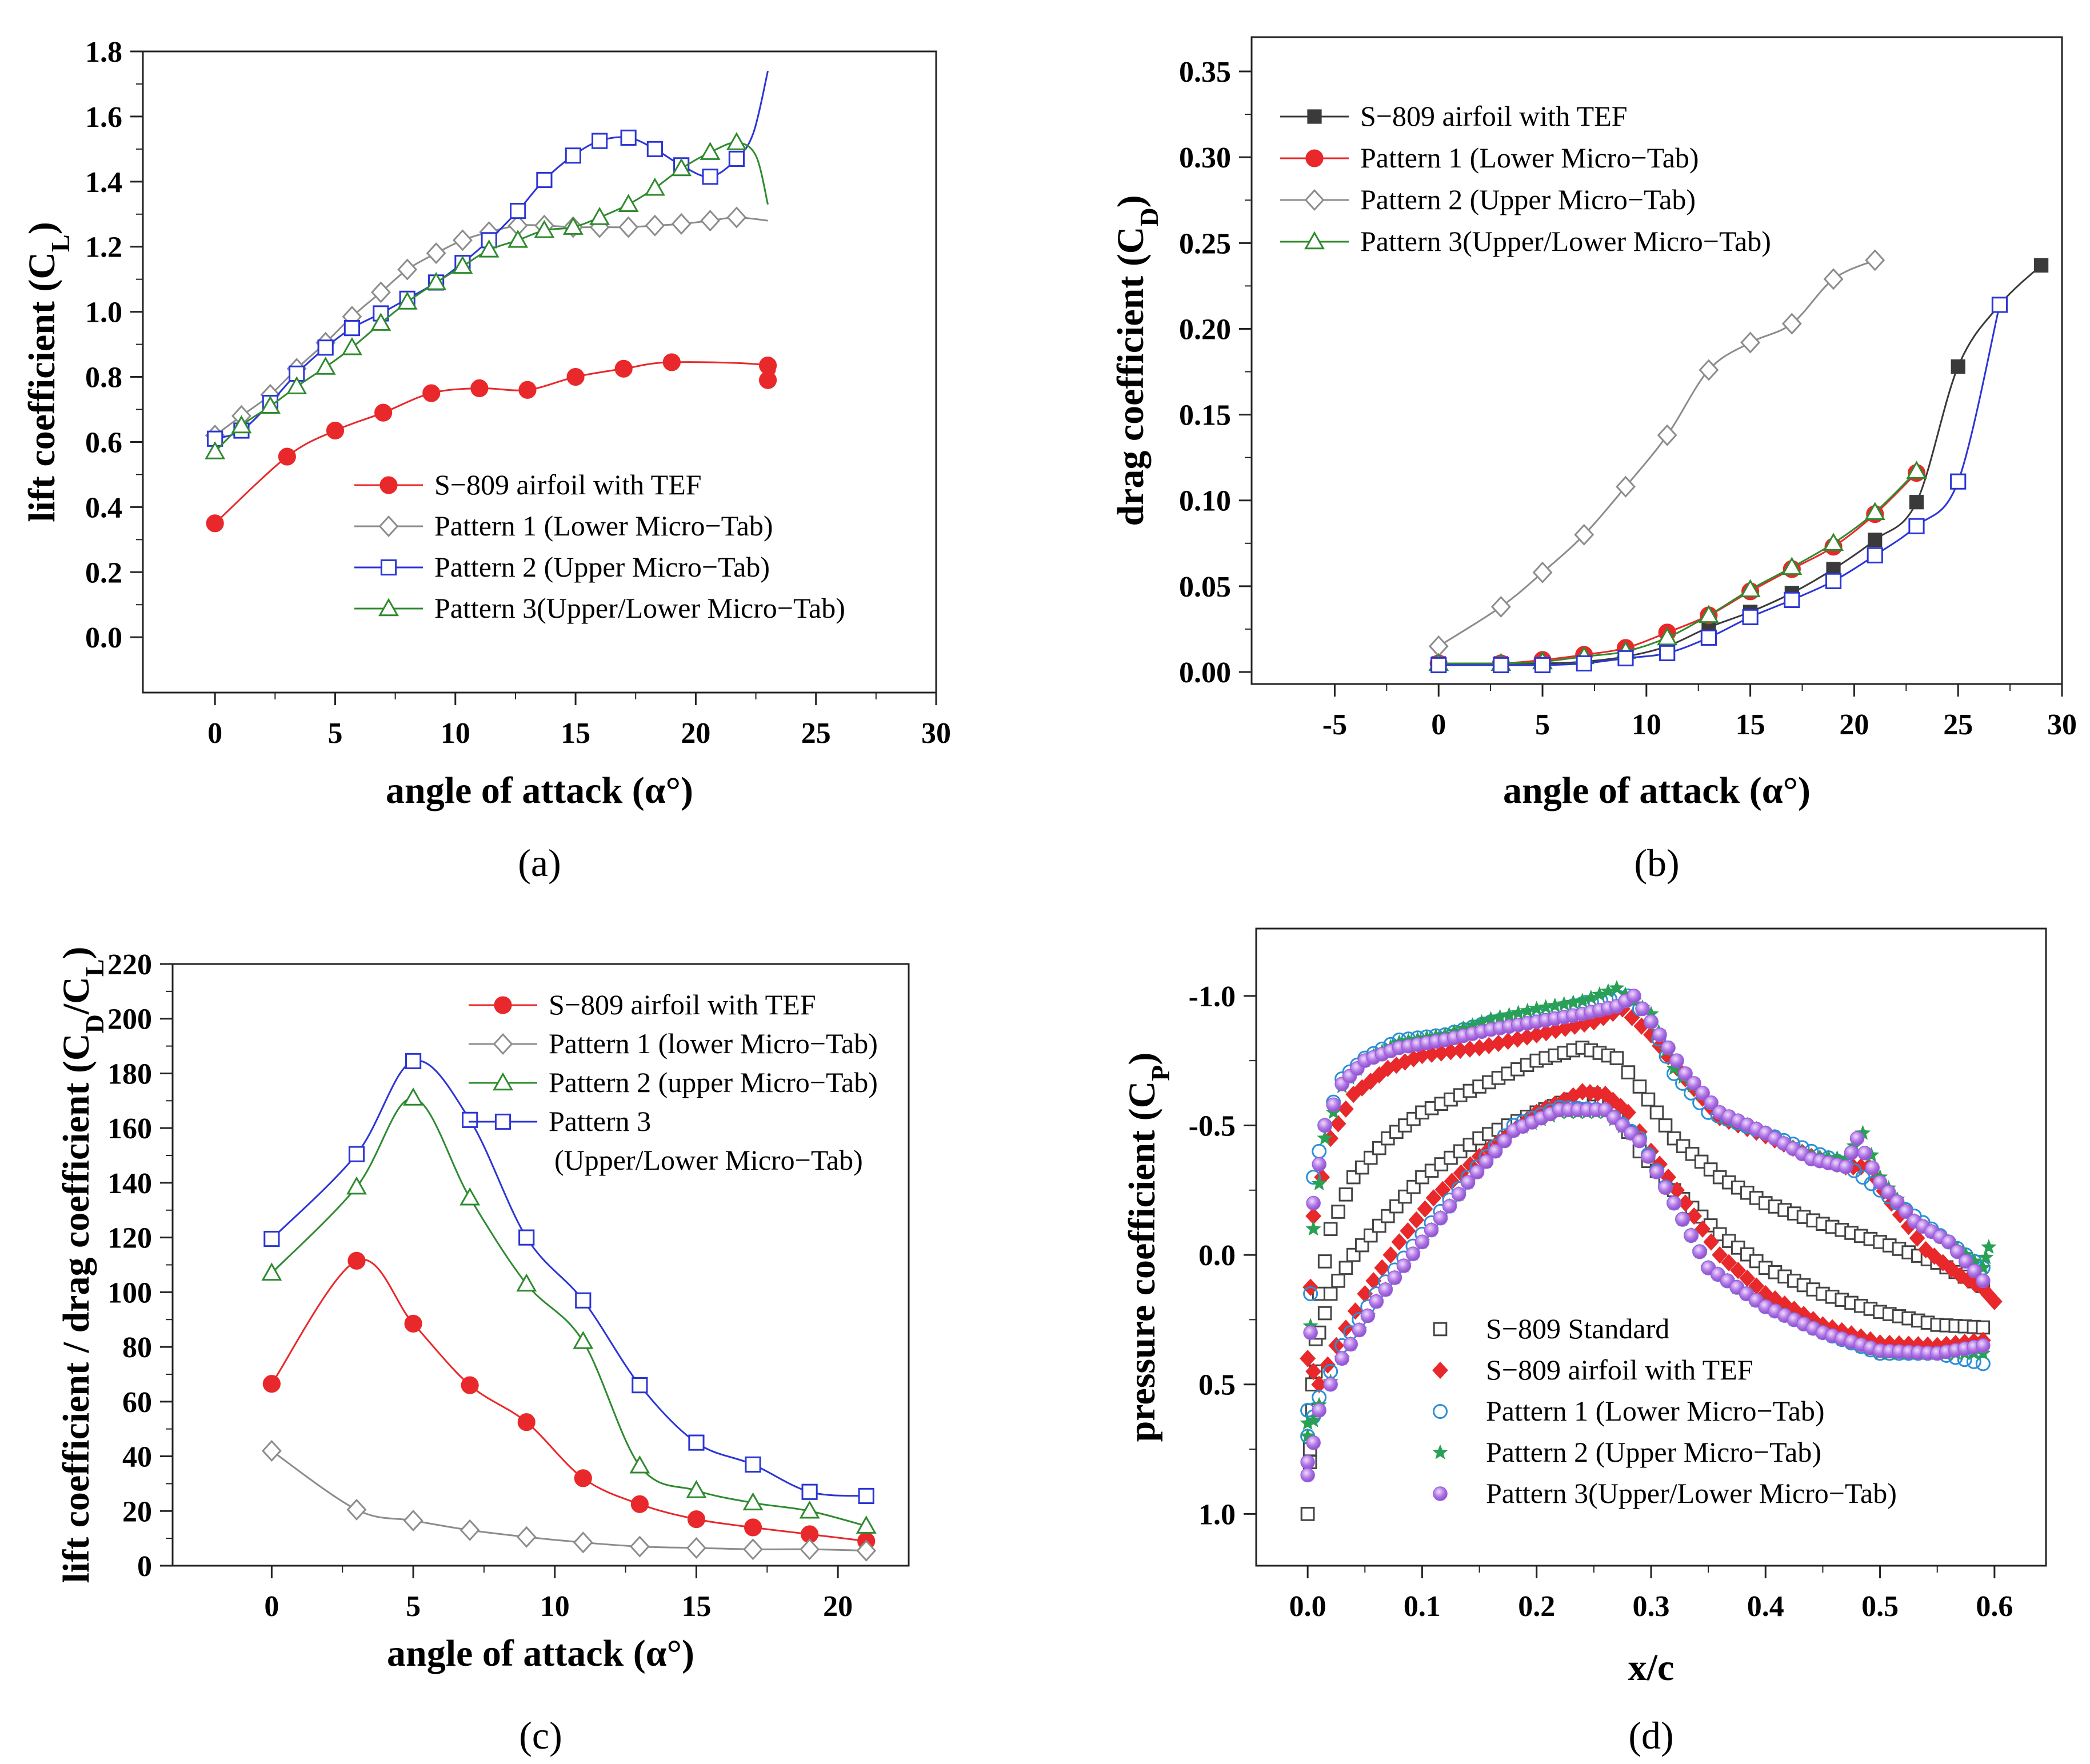 Image resolution: width=2090 pixels, height=1764 pixels. I want to click on y-tick-label: 180, so click(129, 1074).